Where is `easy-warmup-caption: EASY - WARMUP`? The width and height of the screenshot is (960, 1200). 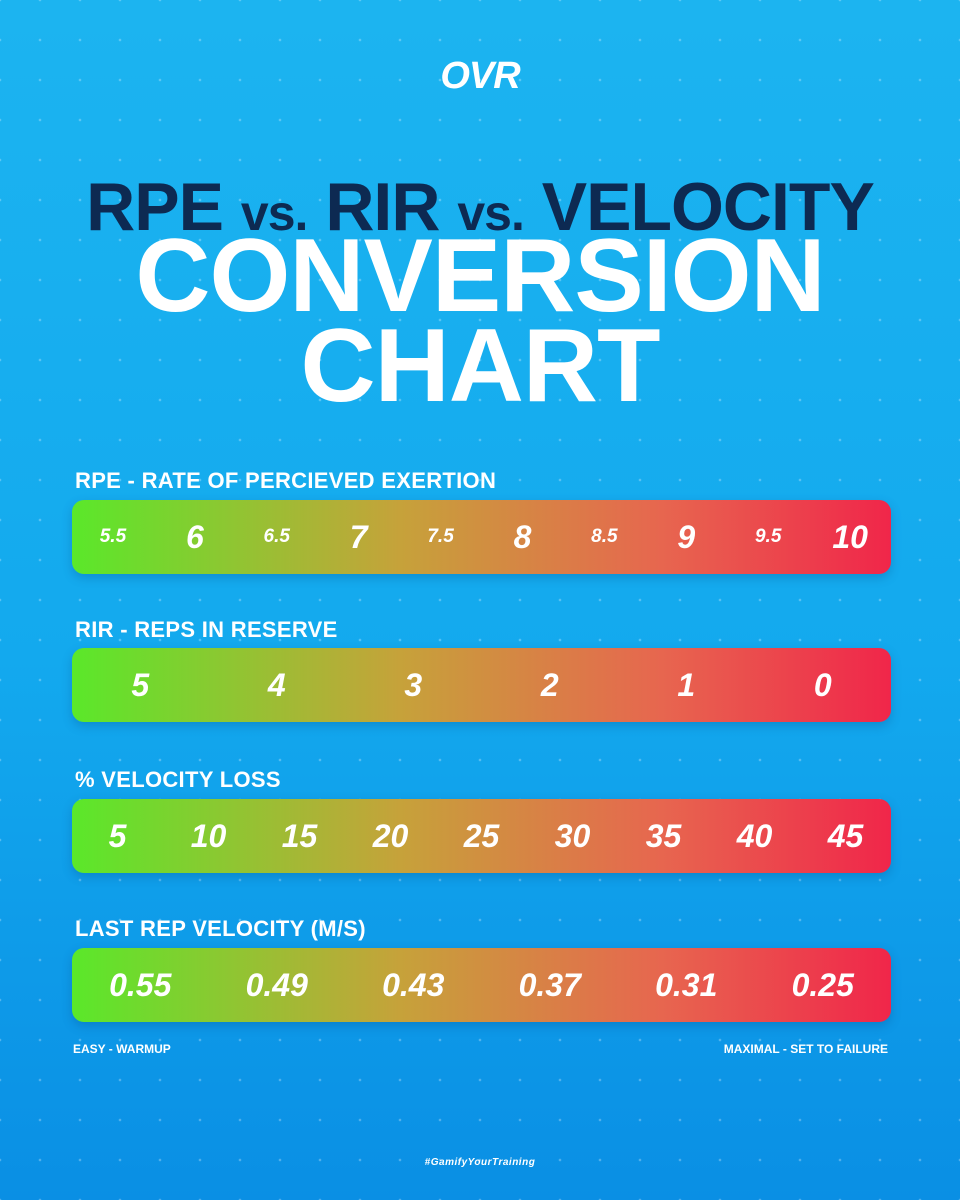
easy-warmup-caption: EASY - WARMUP is located at coordinates (122, 1049).